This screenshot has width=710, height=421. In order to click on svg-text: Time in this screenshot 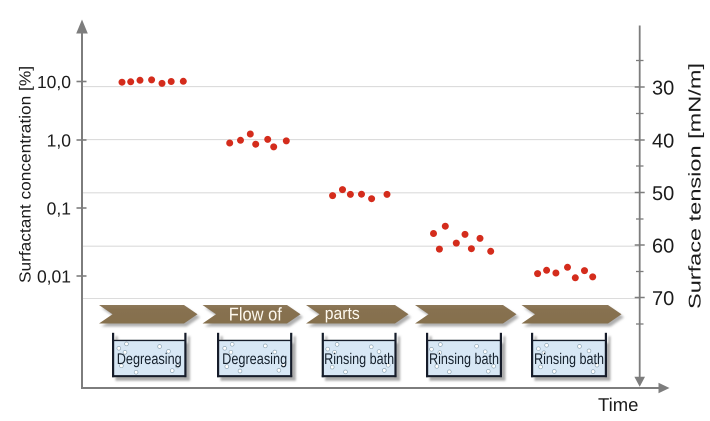, I will do `click(618, 404)`.